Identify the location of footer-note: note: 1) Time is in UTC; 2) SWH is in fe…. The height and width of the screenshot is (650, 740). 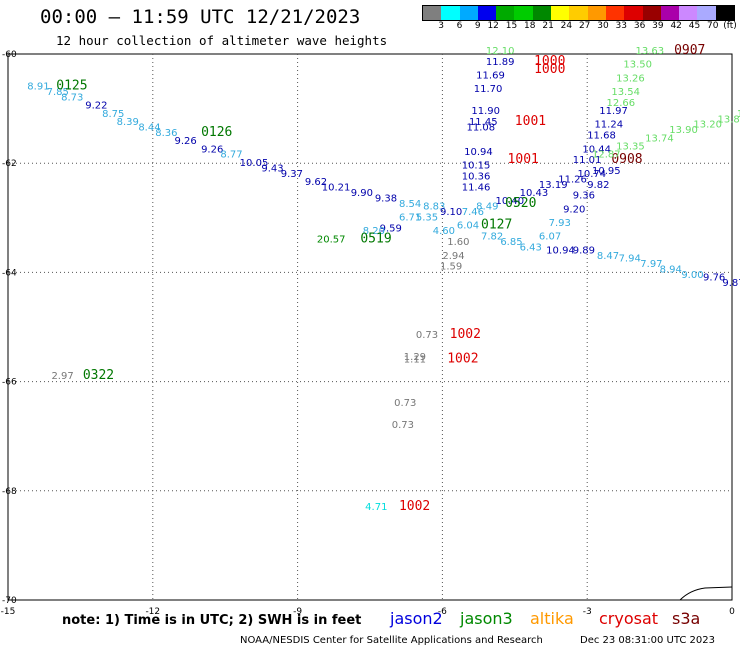
(212, 620).